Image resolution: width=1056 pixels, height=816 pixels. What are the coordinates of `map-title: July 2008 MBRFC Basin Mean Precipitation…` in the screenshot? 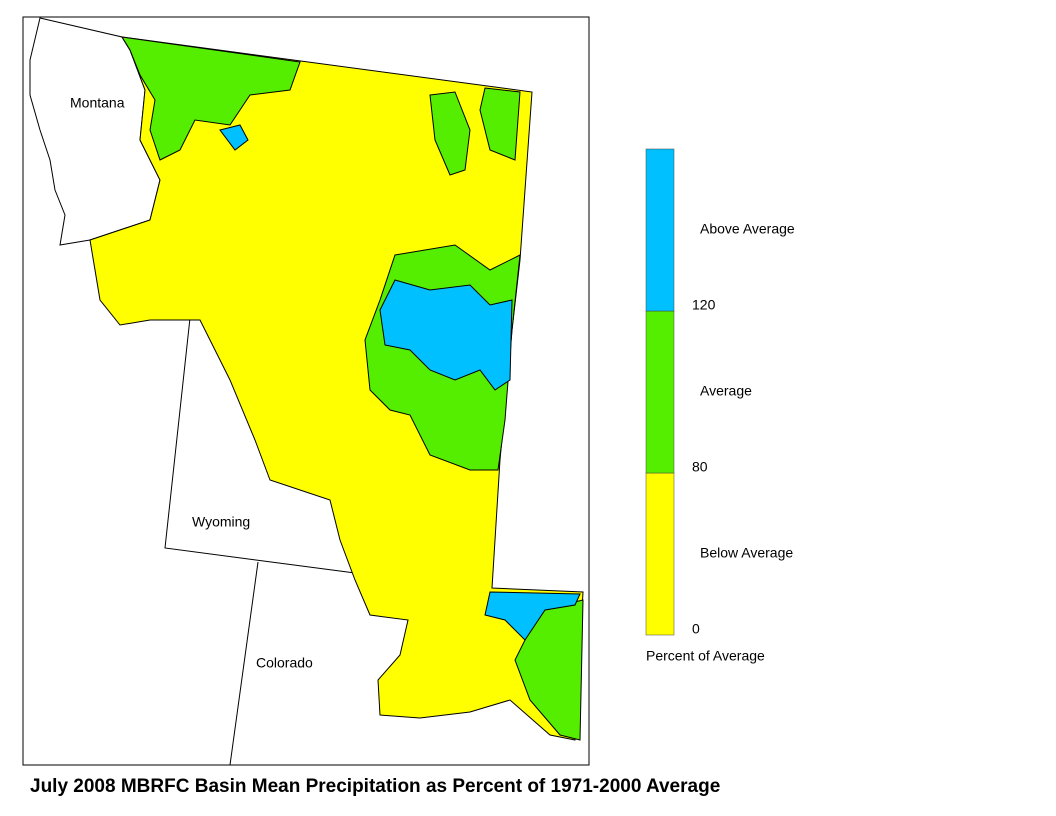 It's located at (375, 786).